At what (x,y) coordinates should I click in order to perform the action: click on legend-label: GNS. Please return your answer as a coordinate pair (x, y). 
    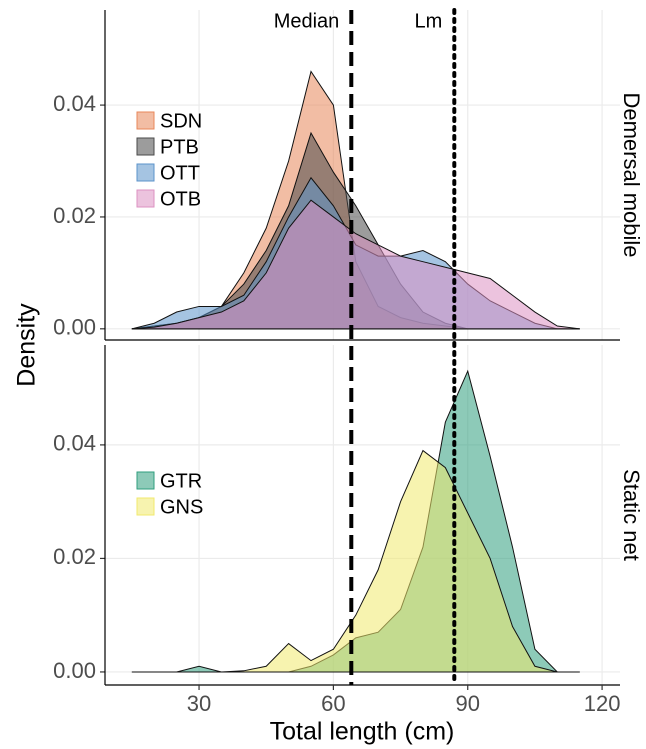
    Looking at the image, I should click on (181, 507).